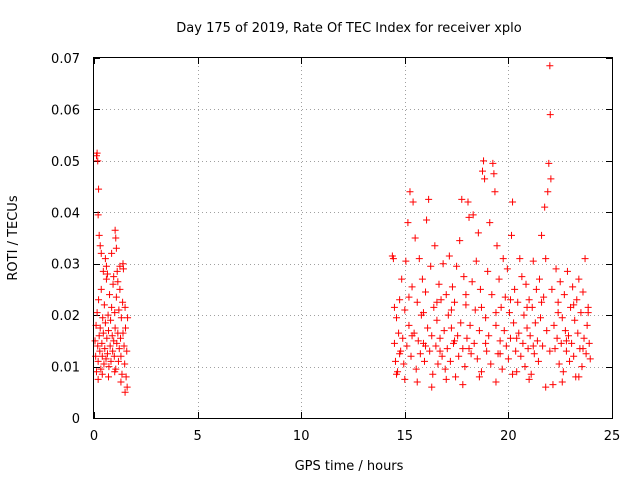 The width and height of the screenshot is (640, 480). Describe the element at coordinates (13, 237) in the screenshot. I see `y-axis-title: ROTI / TECUs` at that location.